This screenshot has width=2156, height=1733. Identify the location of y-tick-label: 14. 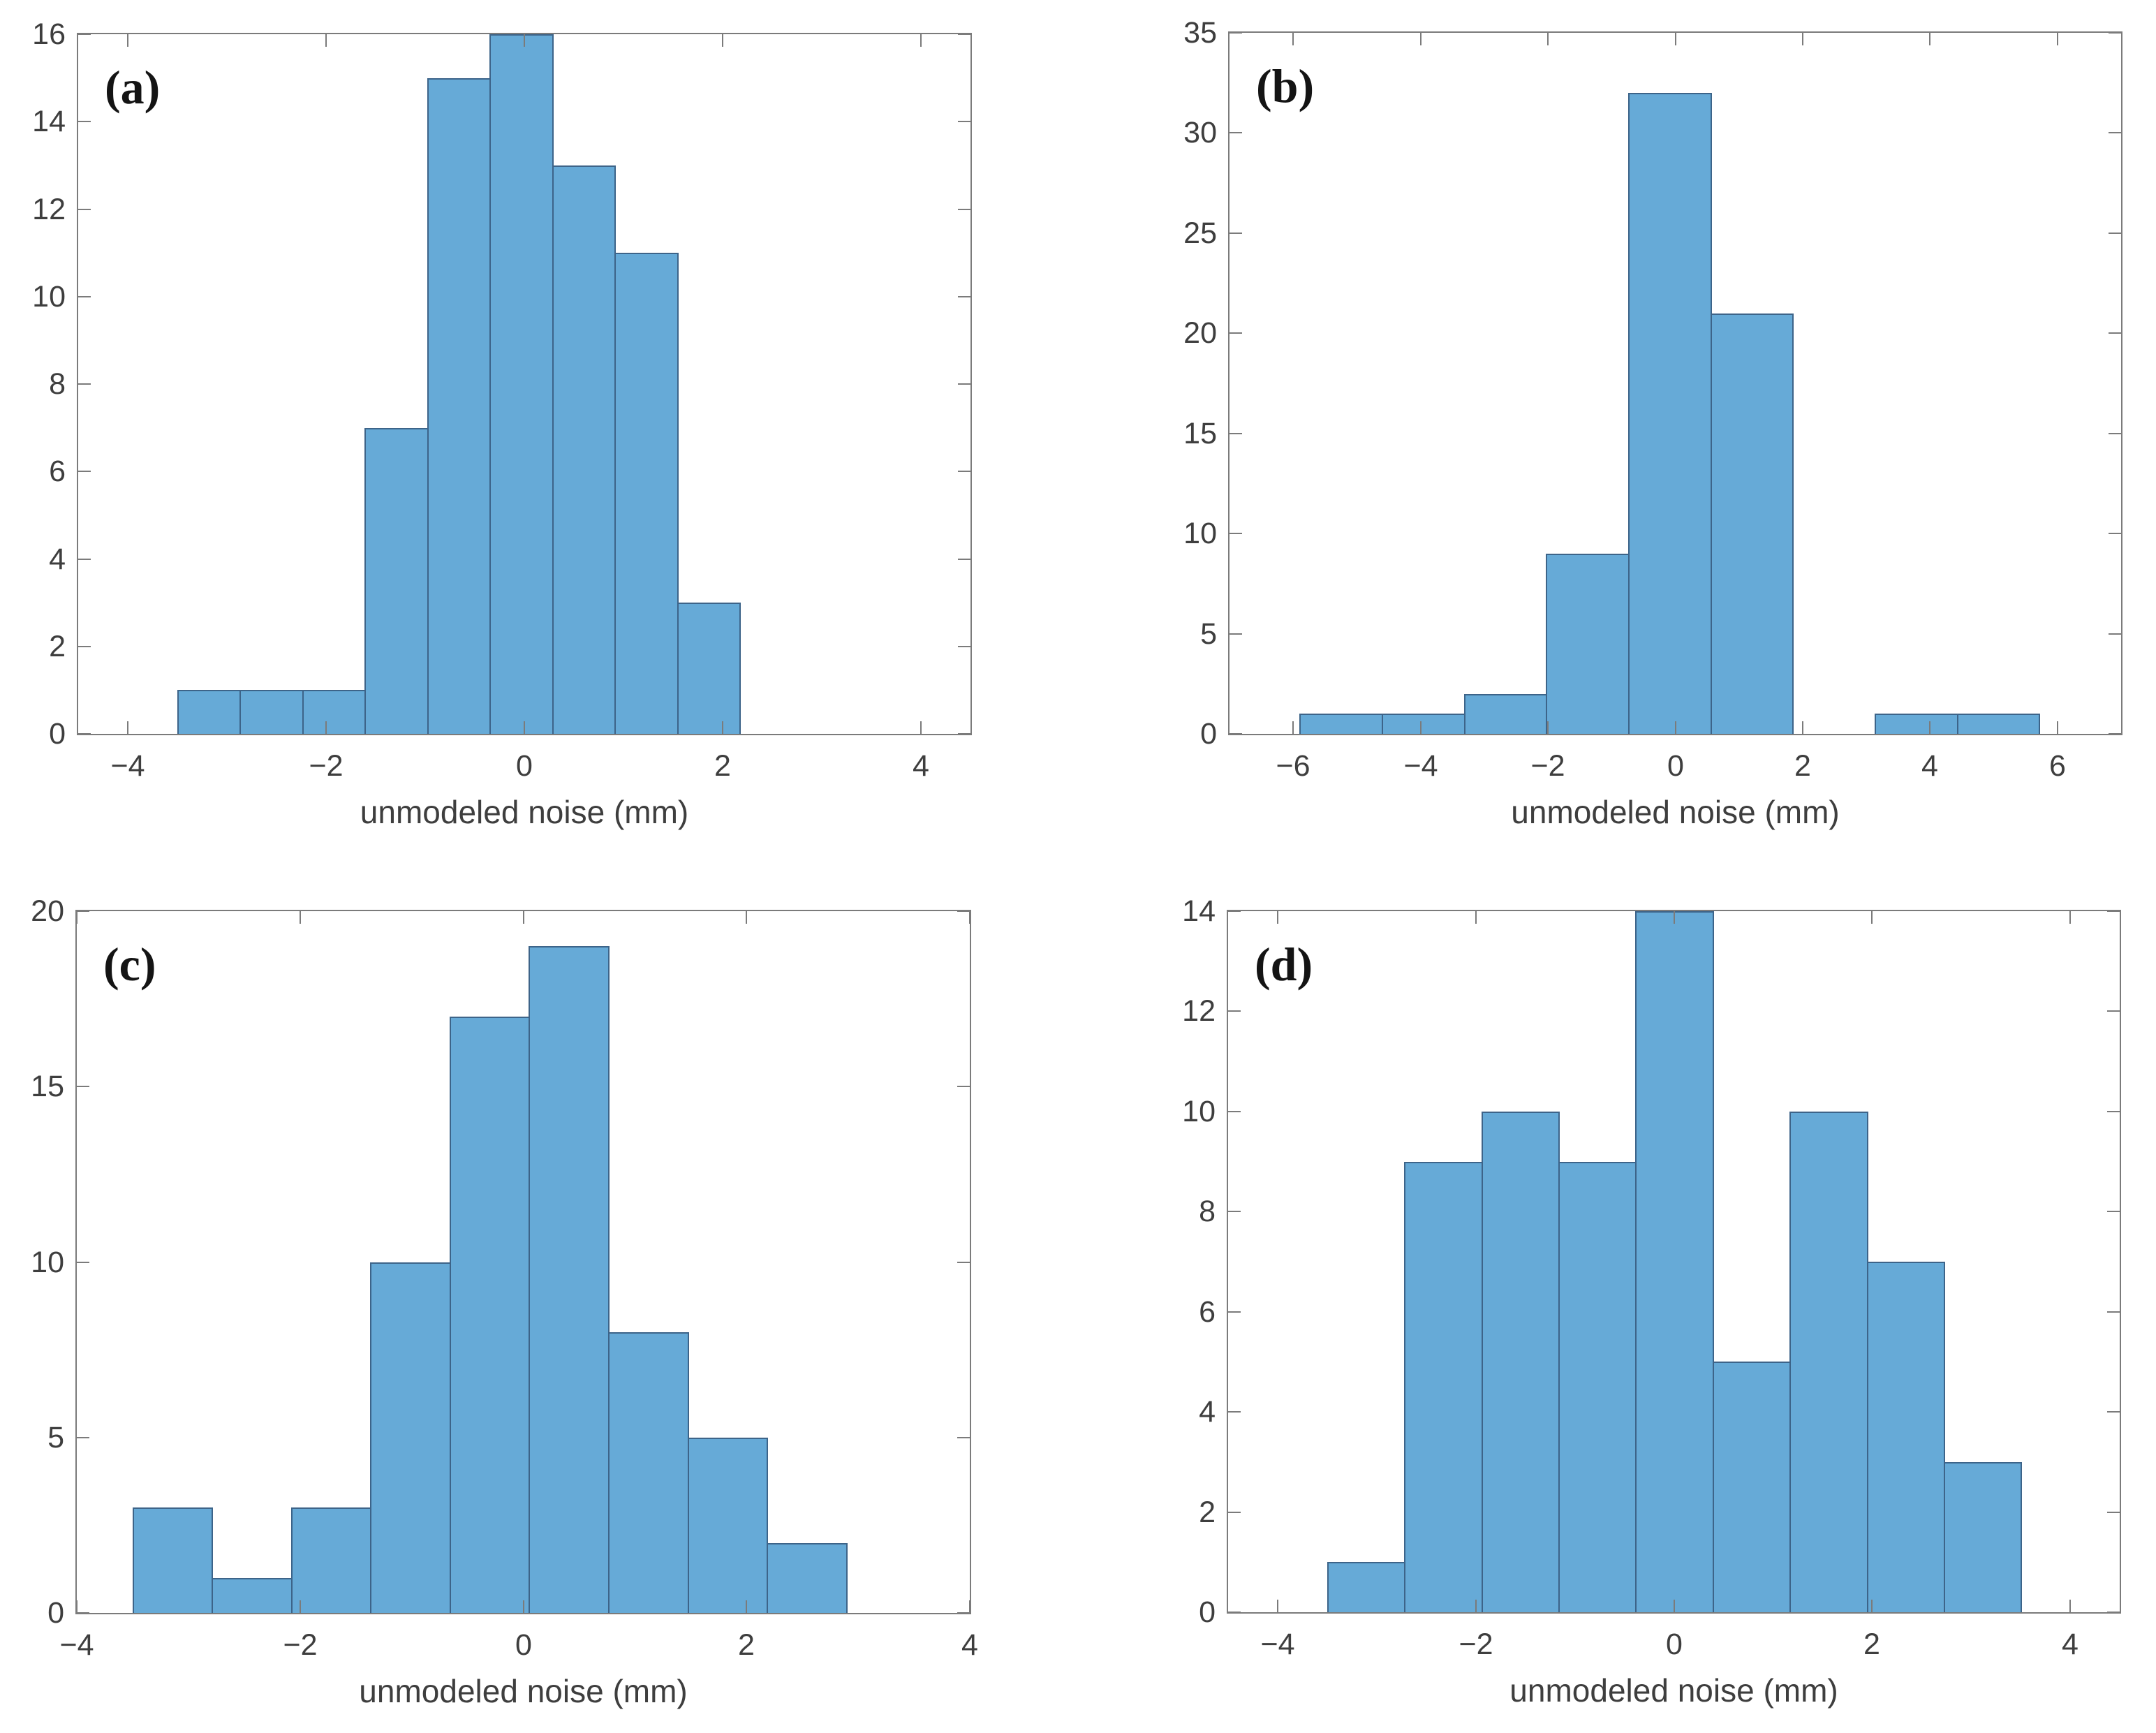
(1199, 911).